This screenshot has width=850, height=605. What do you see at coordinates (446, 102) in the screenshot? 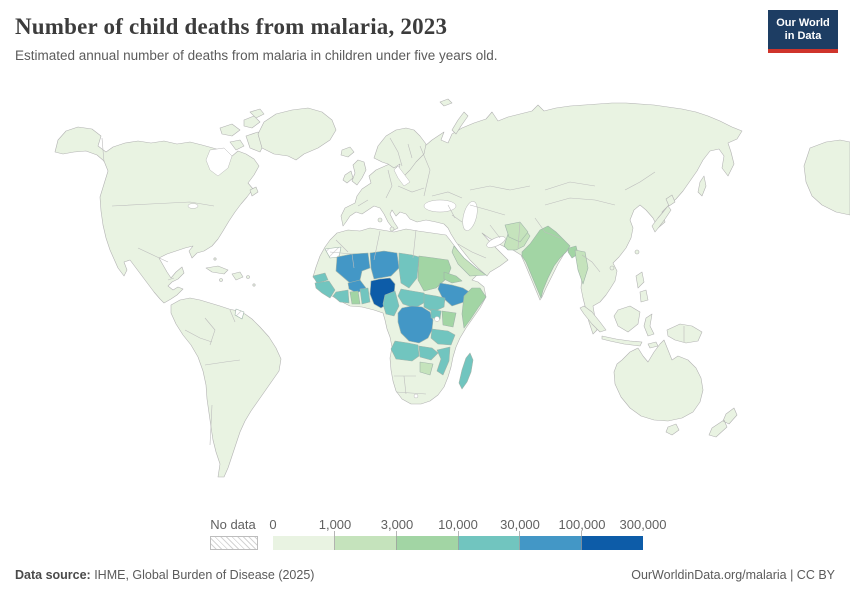
I see `svalbard` at bounding box center [446, 102].